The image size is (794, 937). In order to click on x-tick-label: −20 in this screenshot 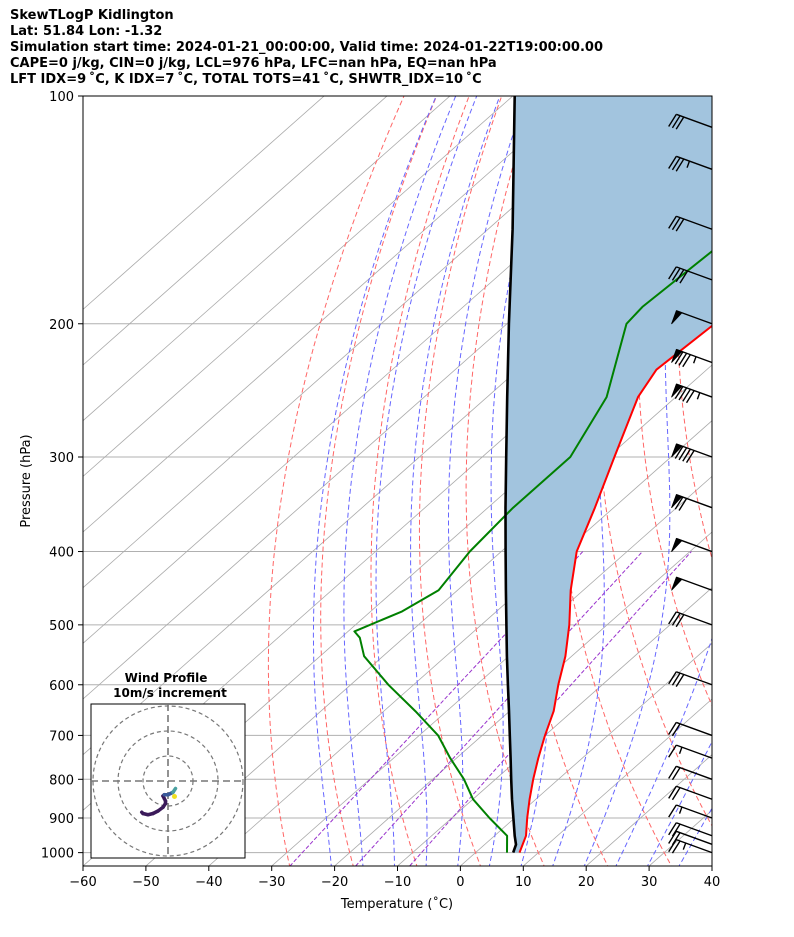, I will do `click(334, 882)`.